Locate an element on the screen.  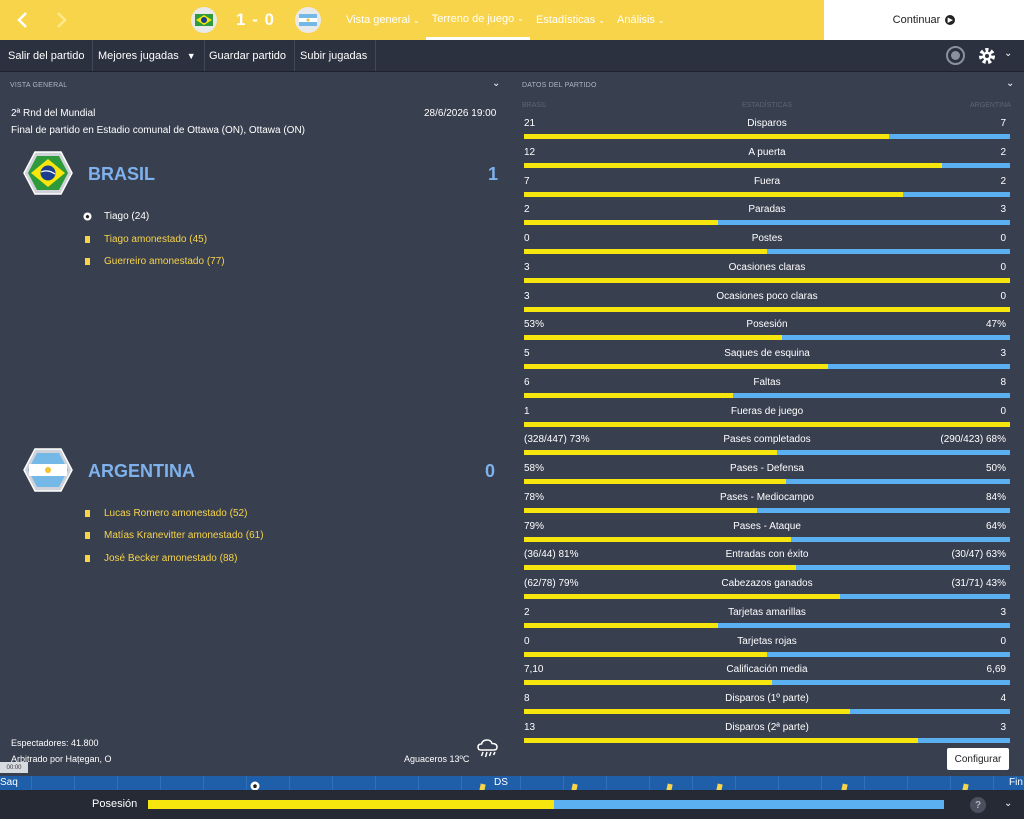
stat-home-value: 79% is located at coordinates (534, 526).